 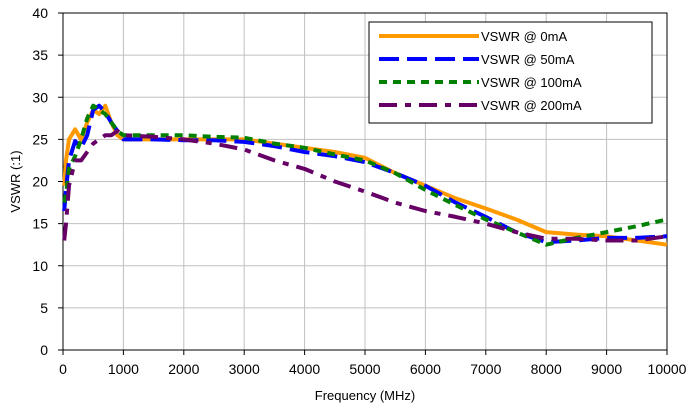 I want to click on y-tick-label: 30, so click(x=40, y=97).